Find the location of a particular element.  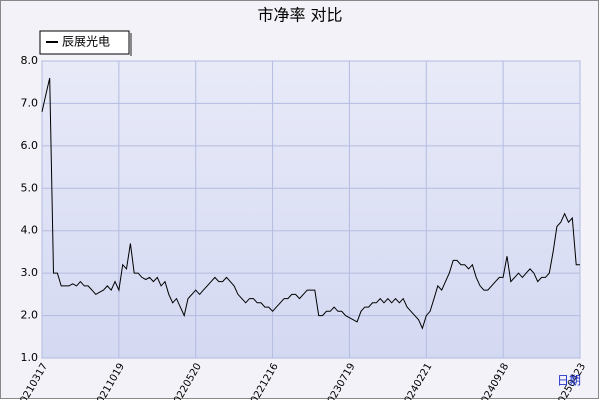

legend-box is located at coordinates (84, 42).